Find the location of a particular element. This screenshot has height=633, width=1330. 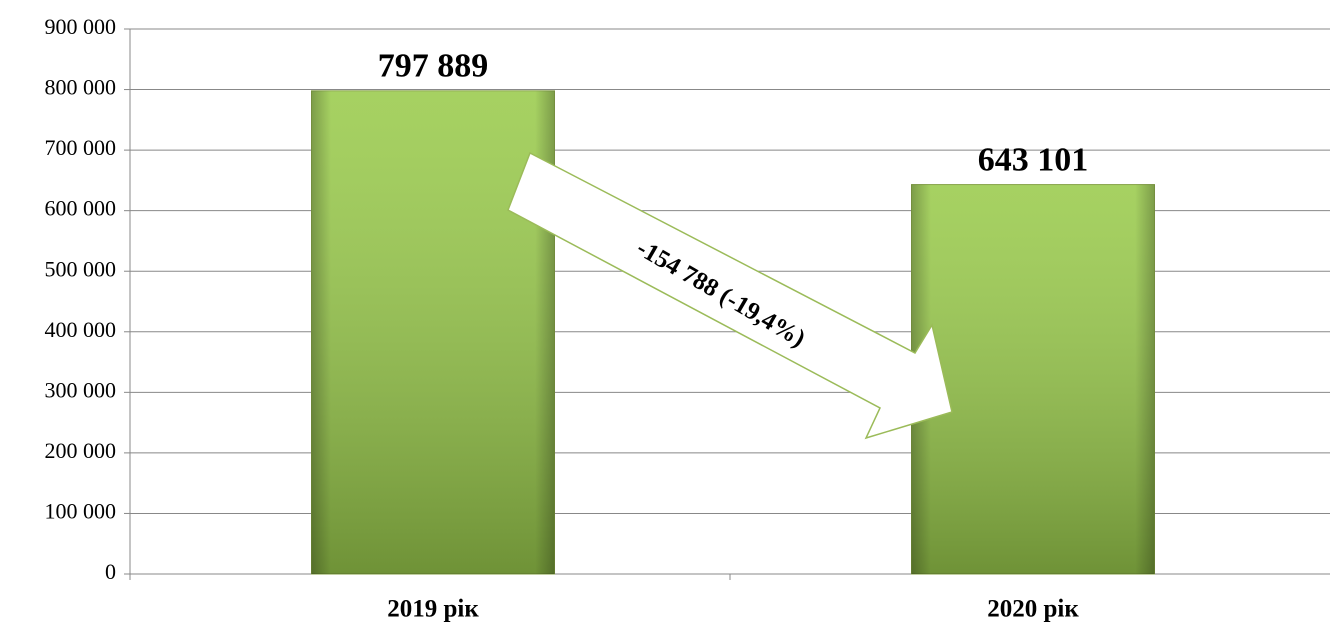

y-tick-label: 200 000 is located at coordinates (81, 450).